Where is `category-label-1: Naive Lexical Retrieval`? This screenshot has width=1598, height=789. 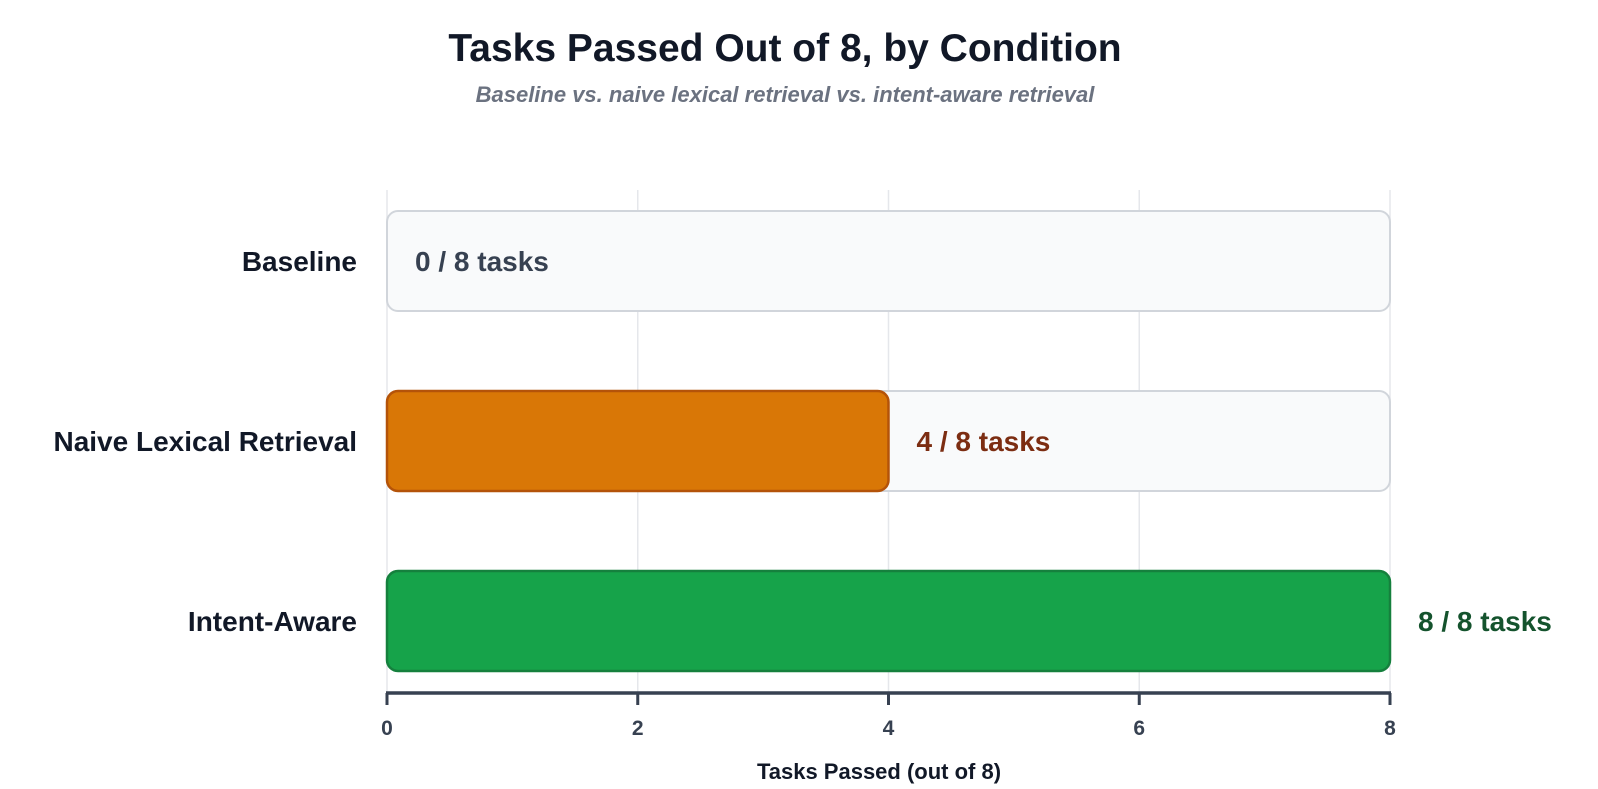
category-label-1: Naive Lexical Retrieval is located at coordinates (205, 441).